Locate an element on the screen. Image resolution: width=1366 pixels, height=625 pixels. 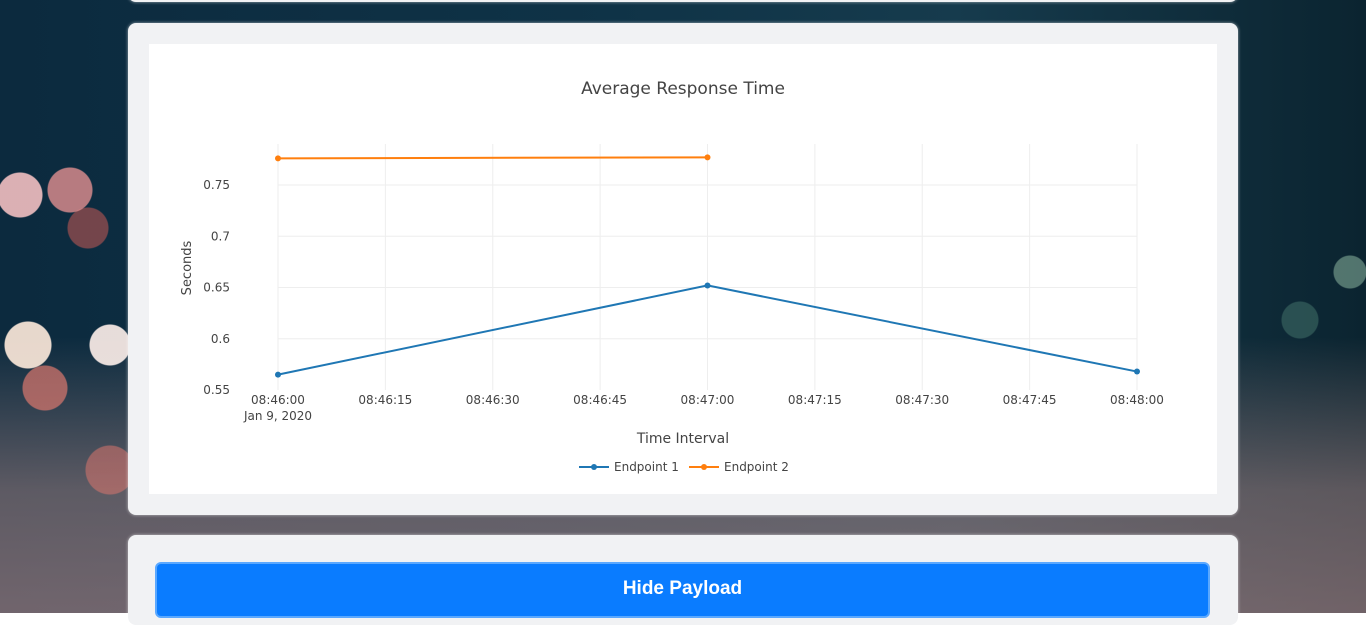
legend: Endpoint 1 Endpoint 2 is located at coordinates (684, 467).